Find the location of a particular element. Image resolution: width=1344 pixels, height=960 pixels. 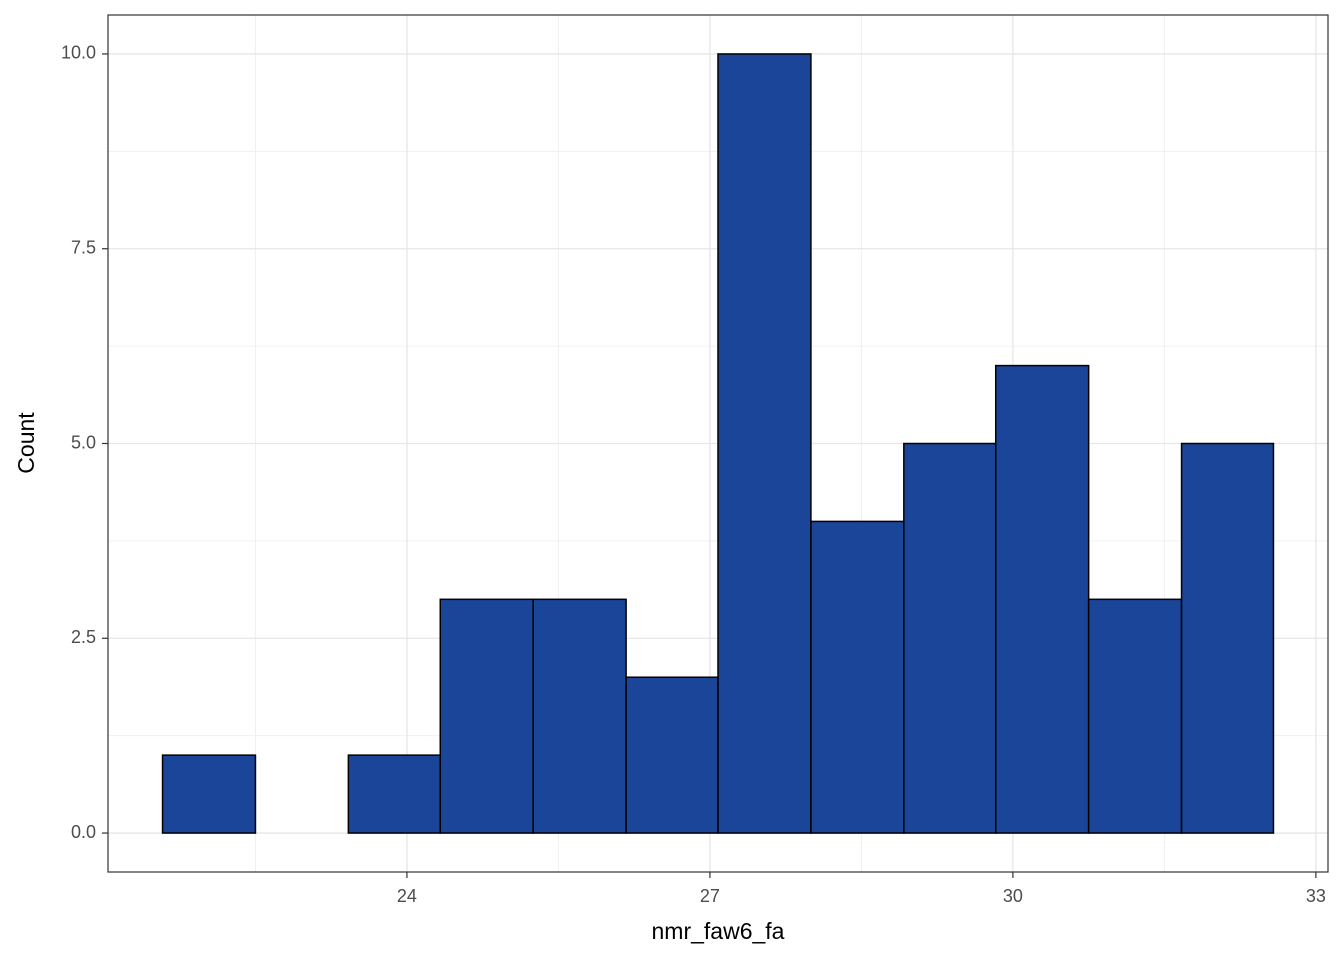

x-tick-label: 33 is located at coordinates (1316, 896).